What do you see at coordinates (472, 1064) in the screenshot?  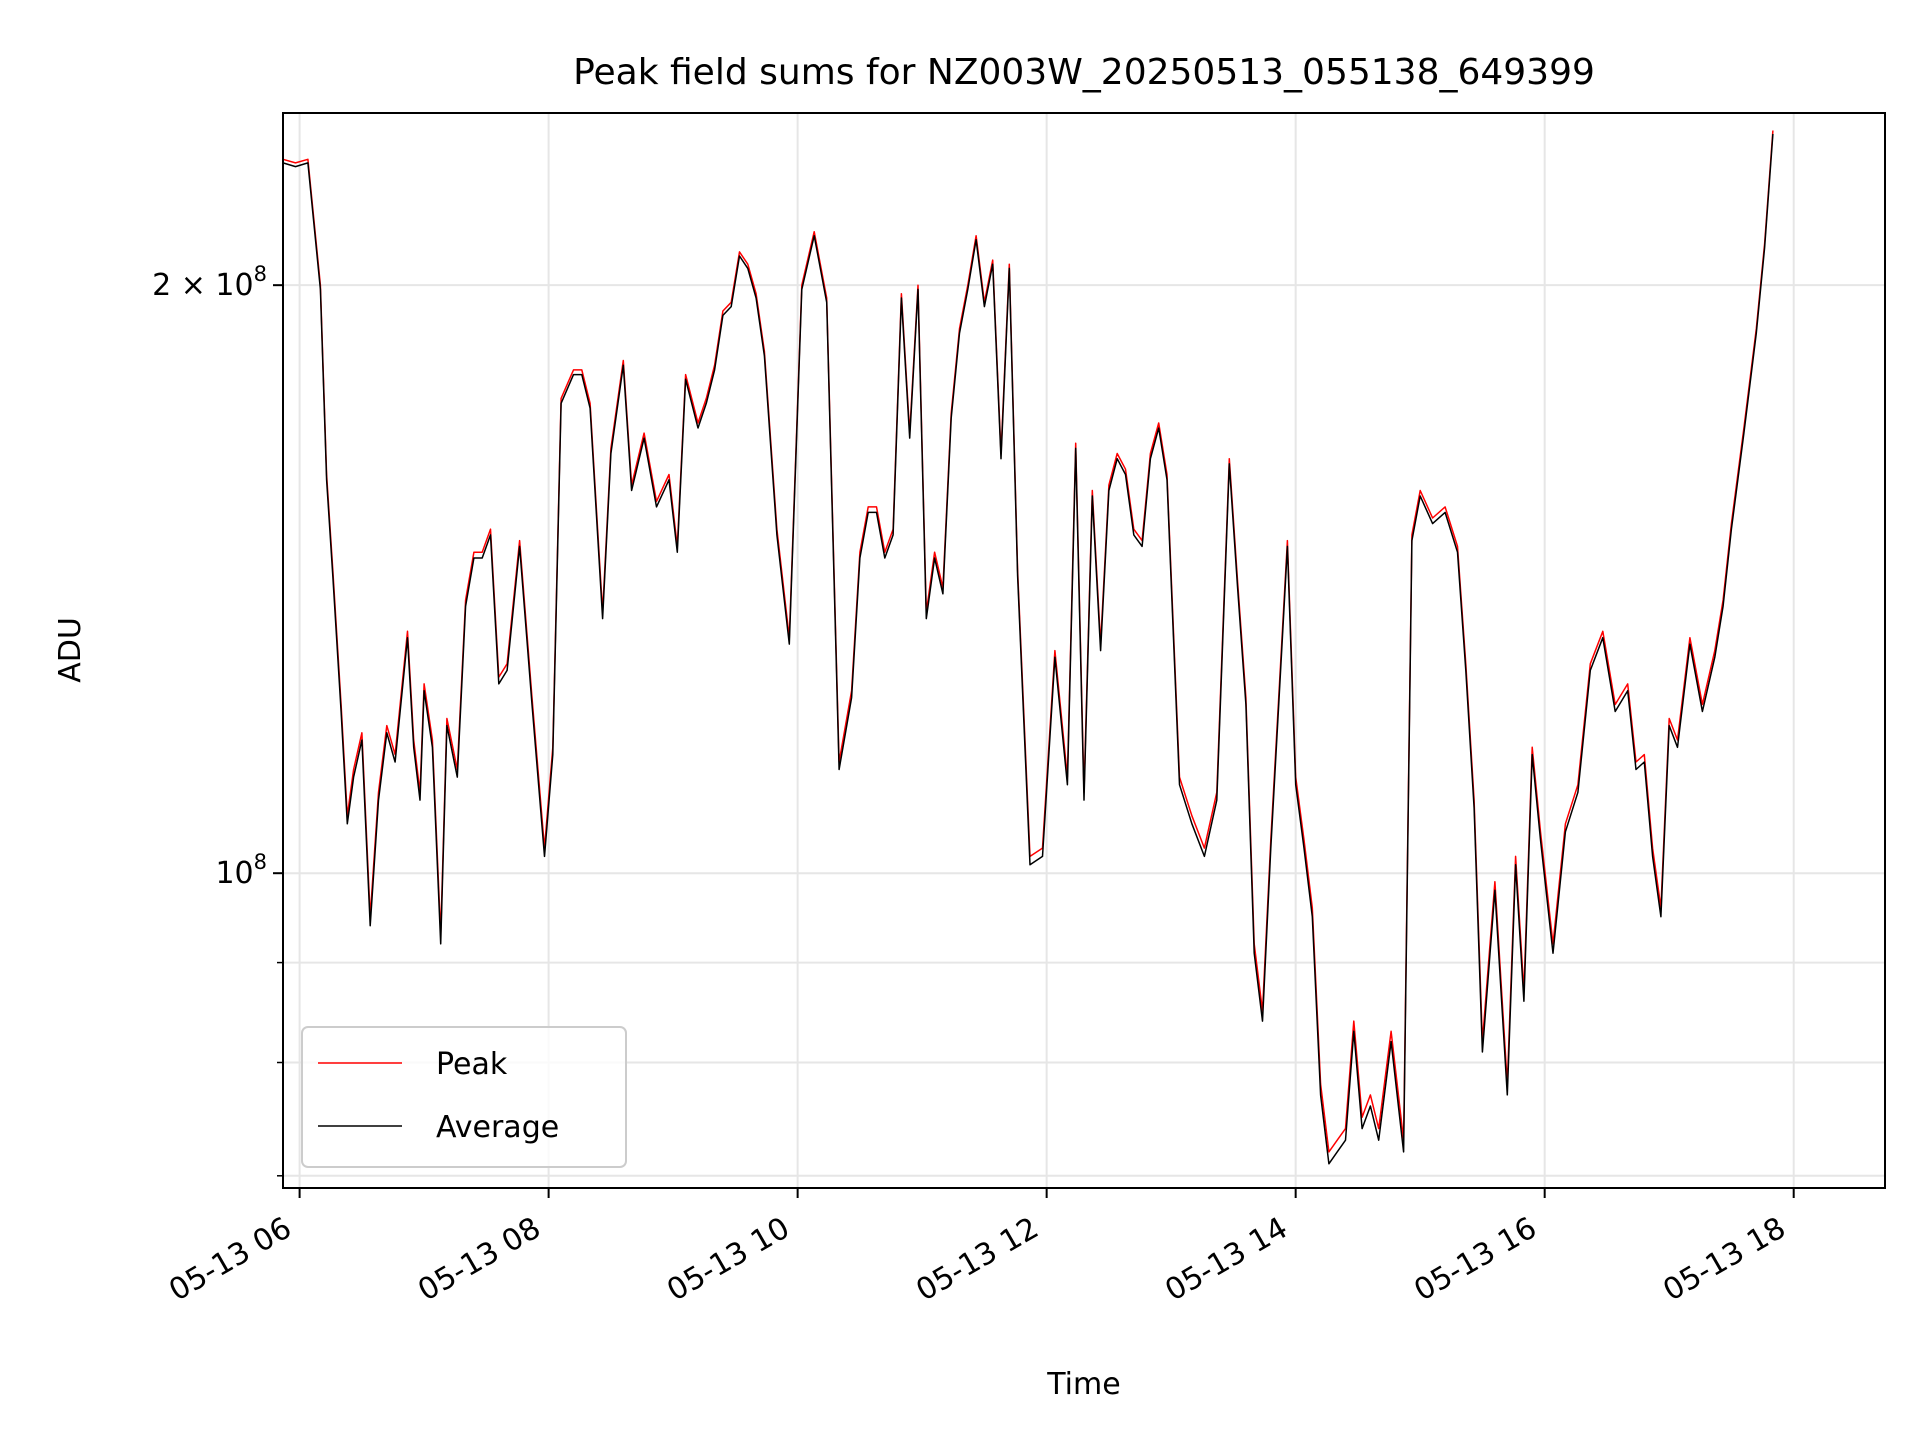 I see `legend-label-peak: Peak` at bounding box center [472, 1064].